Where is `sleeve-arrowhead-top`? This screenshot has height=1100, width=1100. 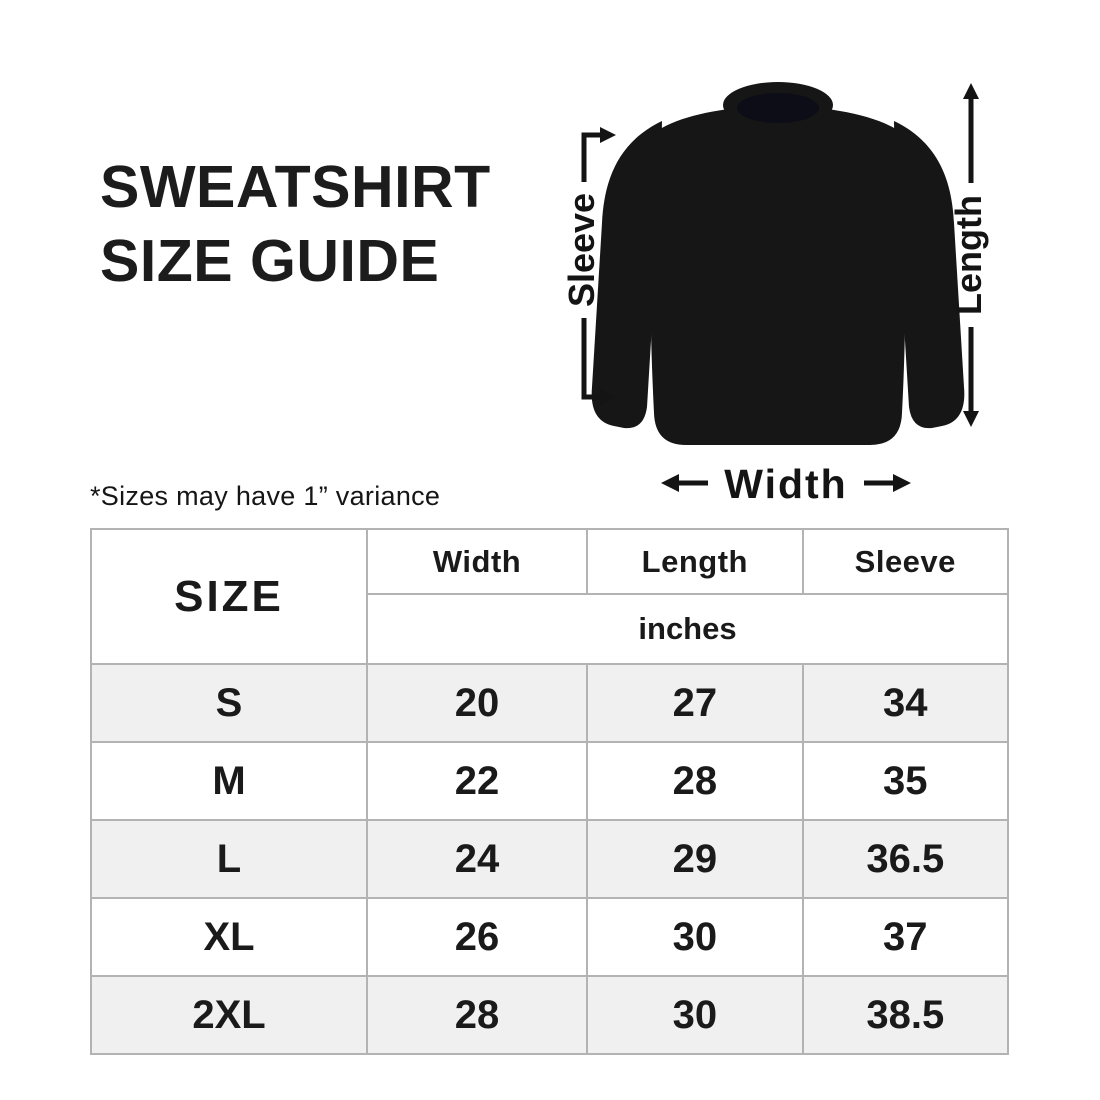
sleeve-arrowhead-top is located at coordinates (608, 135).